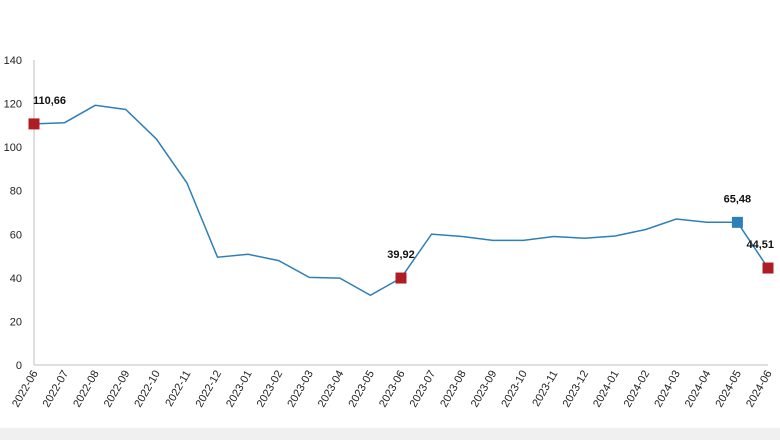 The width and height of the screenshot is (780, 440). I want to click on x-tick-label: 2024-04, so click(698, 389).